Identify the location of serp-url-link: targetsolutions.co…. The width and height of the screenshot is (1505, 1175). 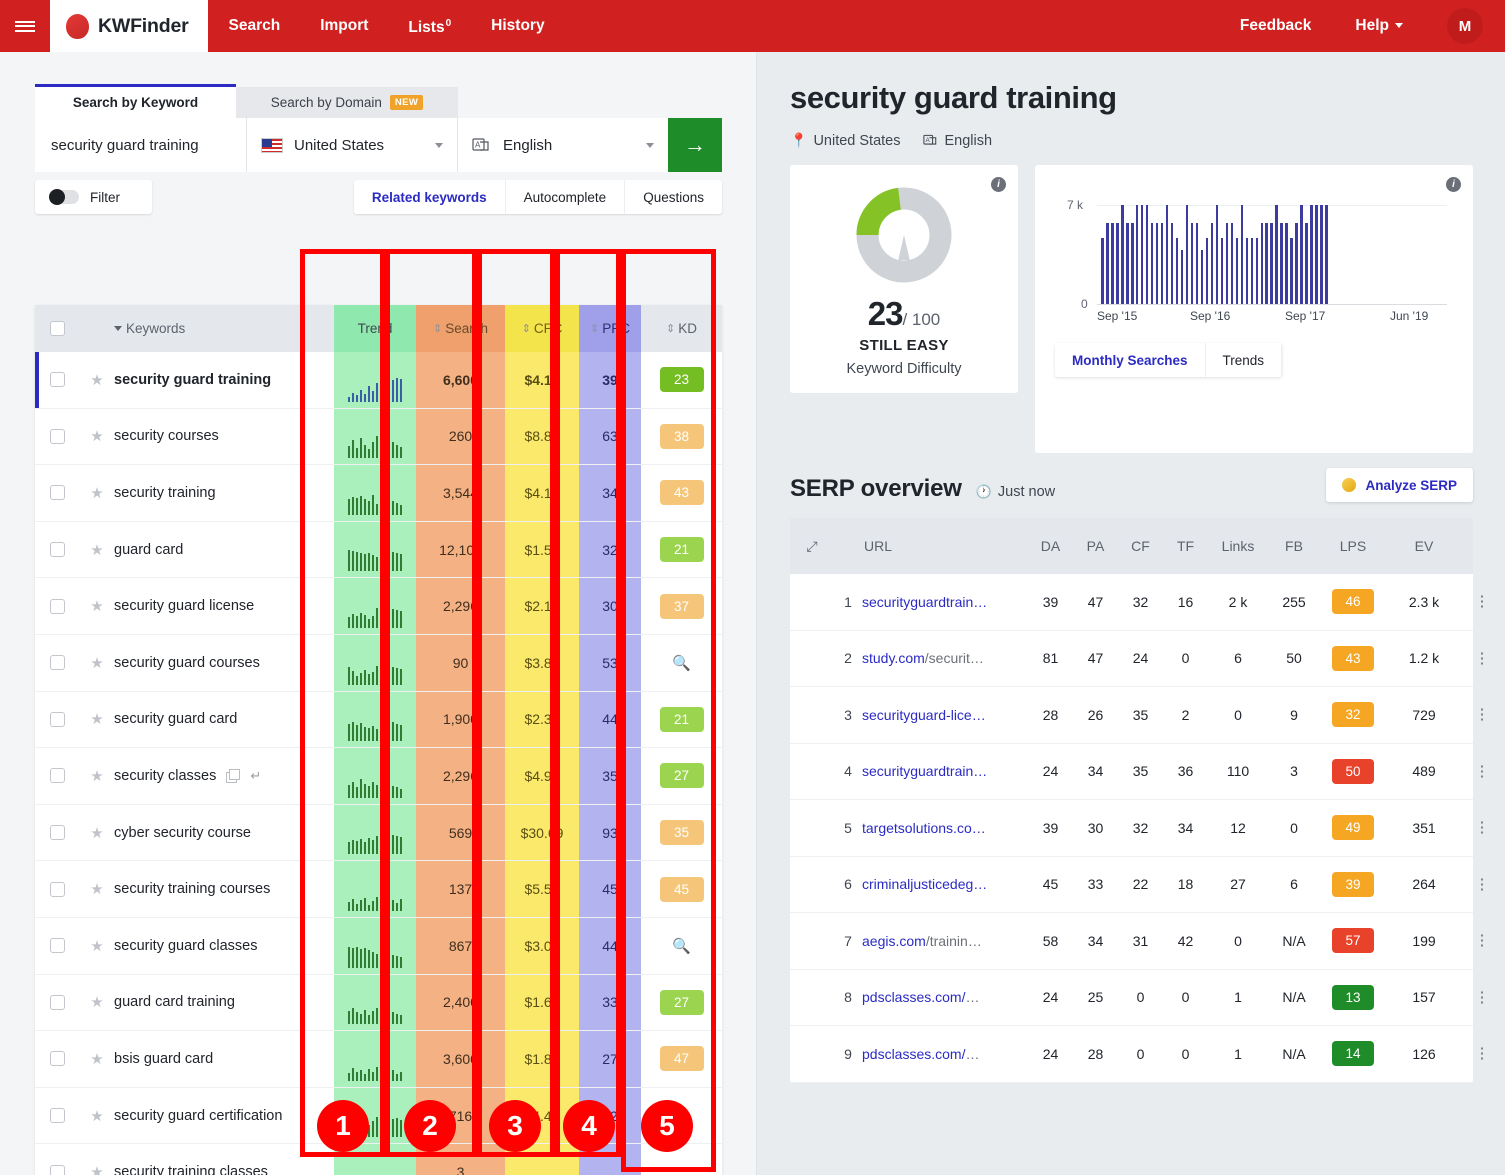
(924, 827).